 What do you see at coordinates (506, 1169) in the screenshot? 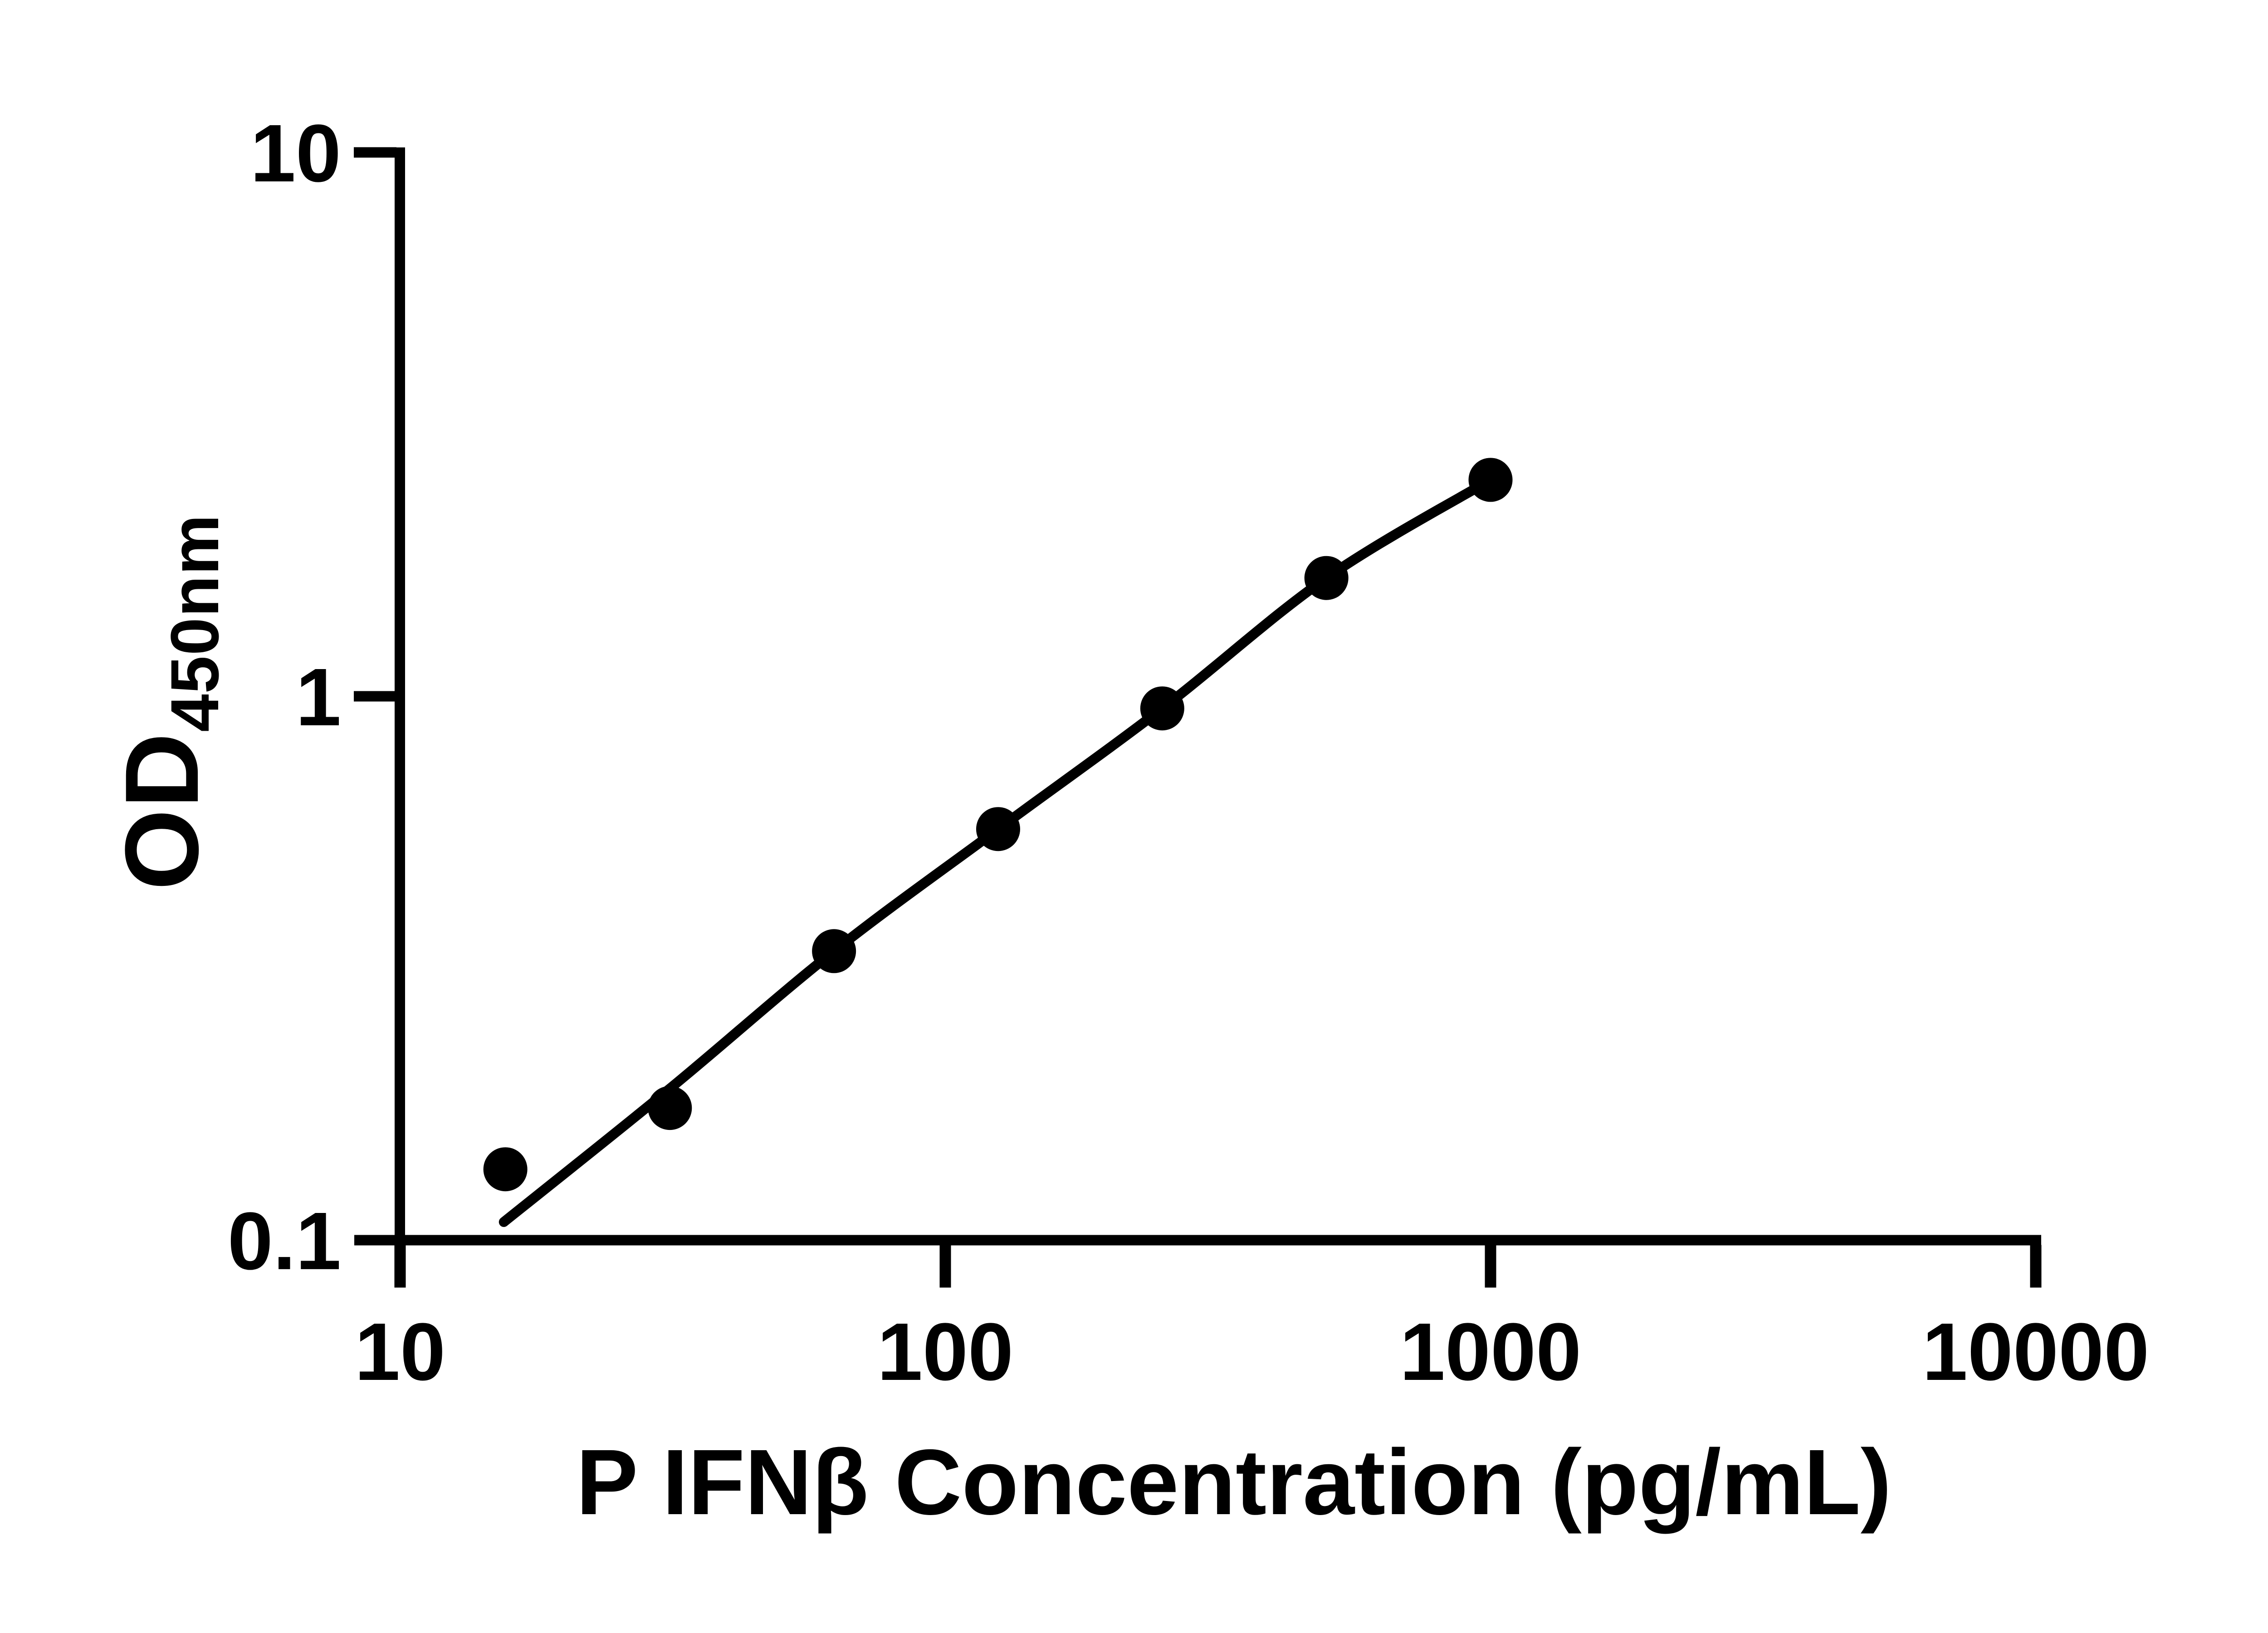
I see `data-point-15.6` at bounding box center [506, 1169].